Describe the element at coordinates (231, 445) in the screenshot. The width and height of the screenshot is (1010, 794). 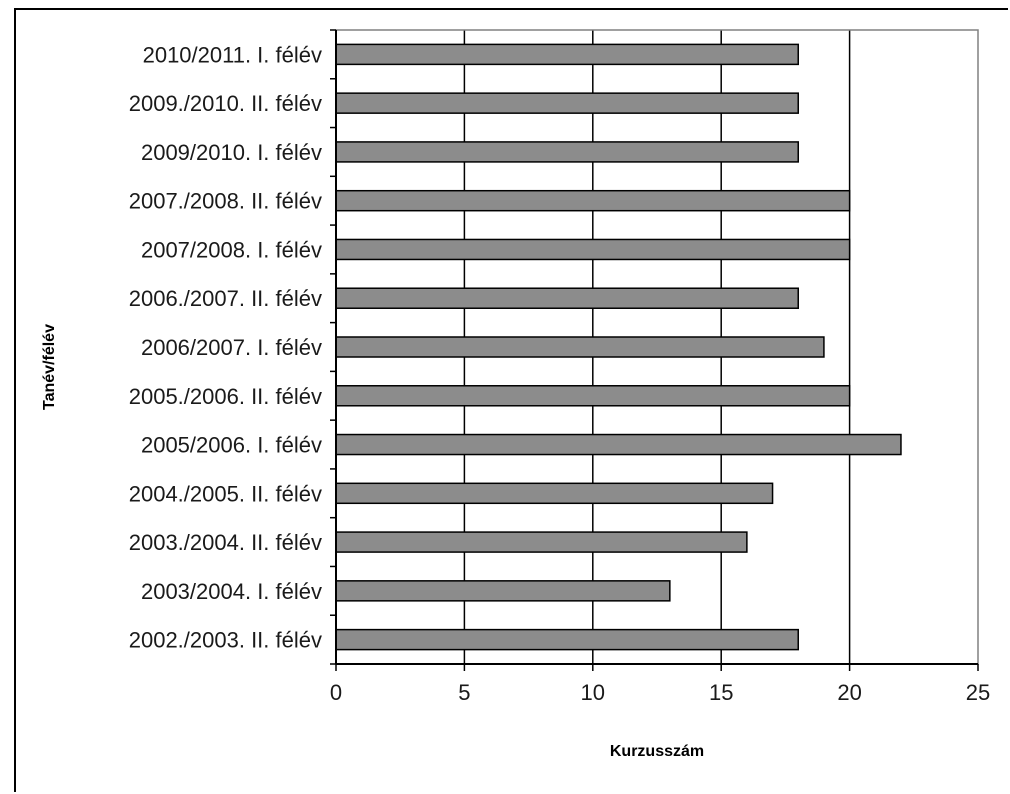
I see `category-label: 2005/2006. I. félév` at that location.